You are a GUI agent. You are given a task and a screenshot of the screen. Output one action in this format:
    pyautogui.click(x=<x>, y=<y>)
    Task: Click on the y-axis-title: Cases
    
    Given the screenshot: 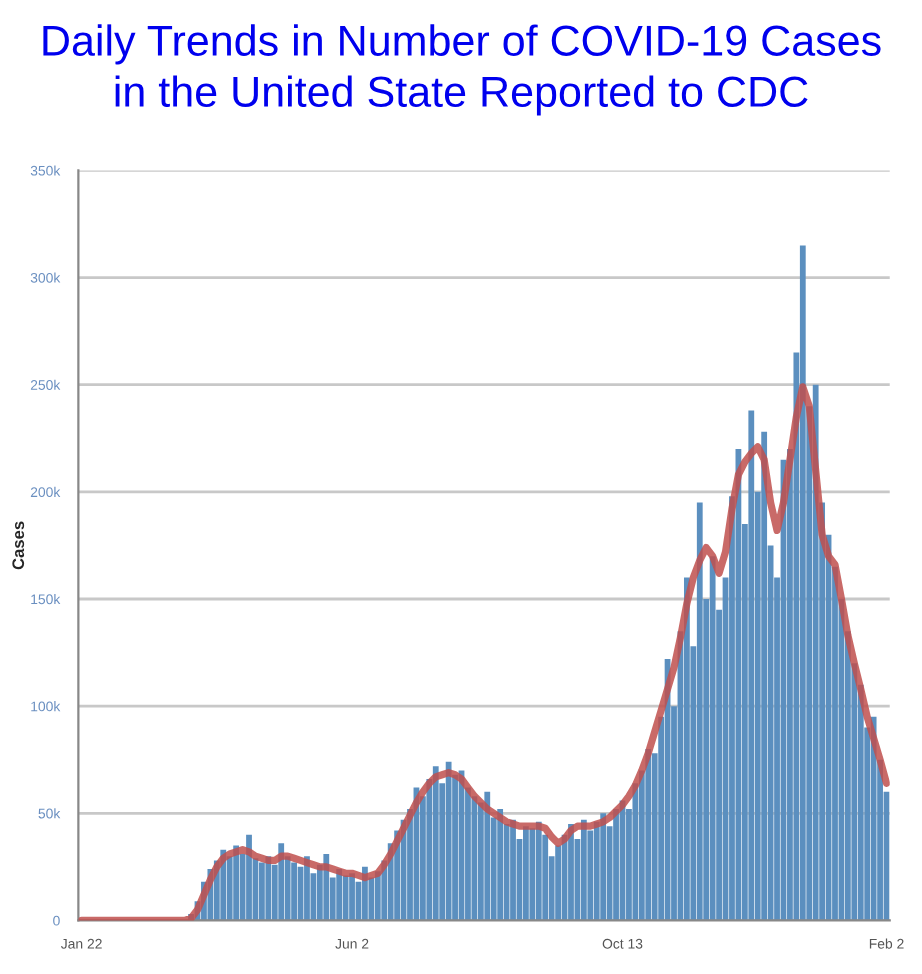 What is the action you would take?
    pyautogui.click(x=18, y=545)
    